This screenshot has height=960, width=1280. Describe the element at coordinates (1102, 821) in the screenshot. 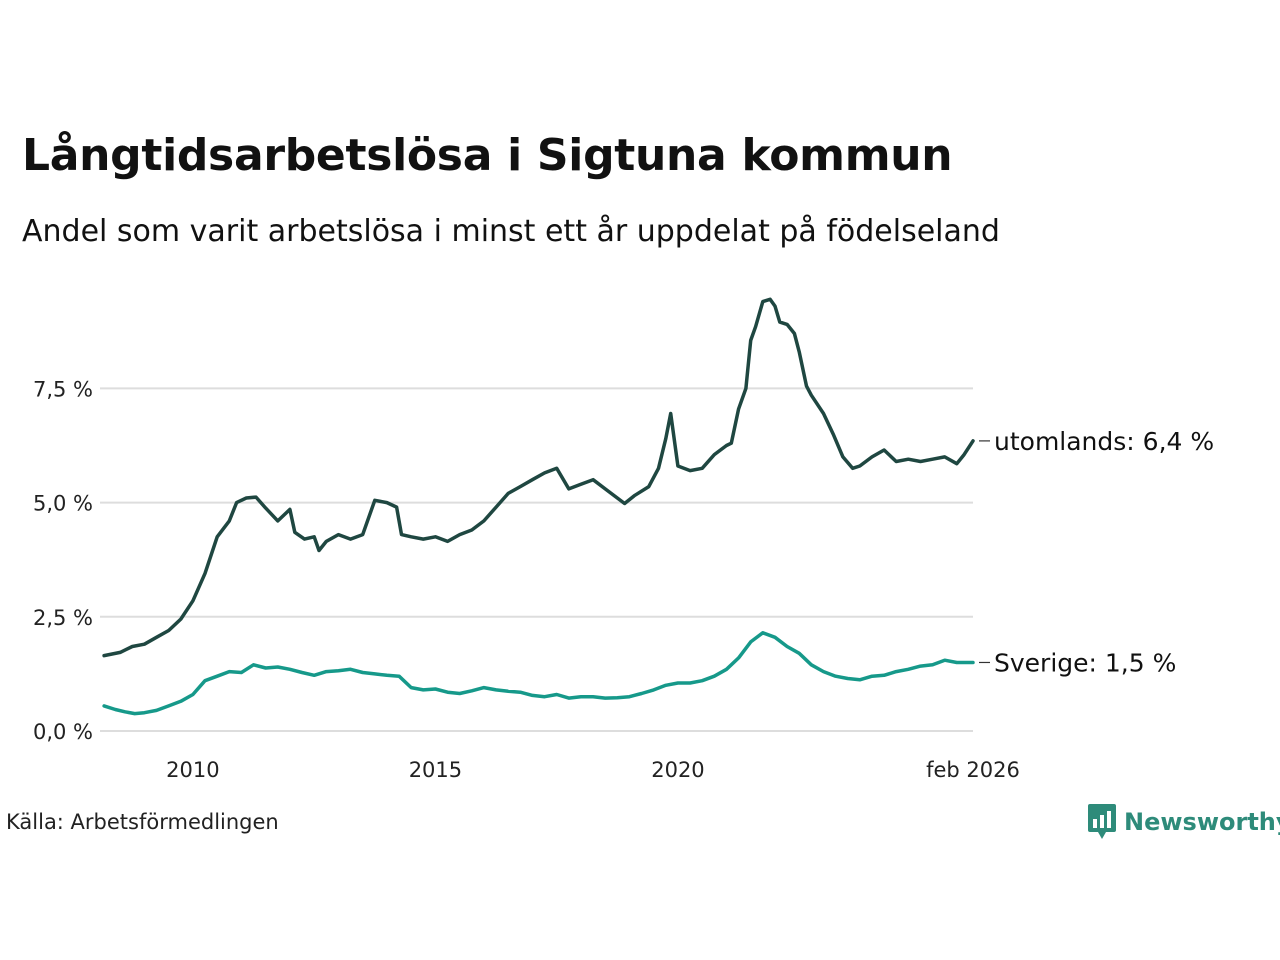

I see `newsworthy-logo-icon` at that location.